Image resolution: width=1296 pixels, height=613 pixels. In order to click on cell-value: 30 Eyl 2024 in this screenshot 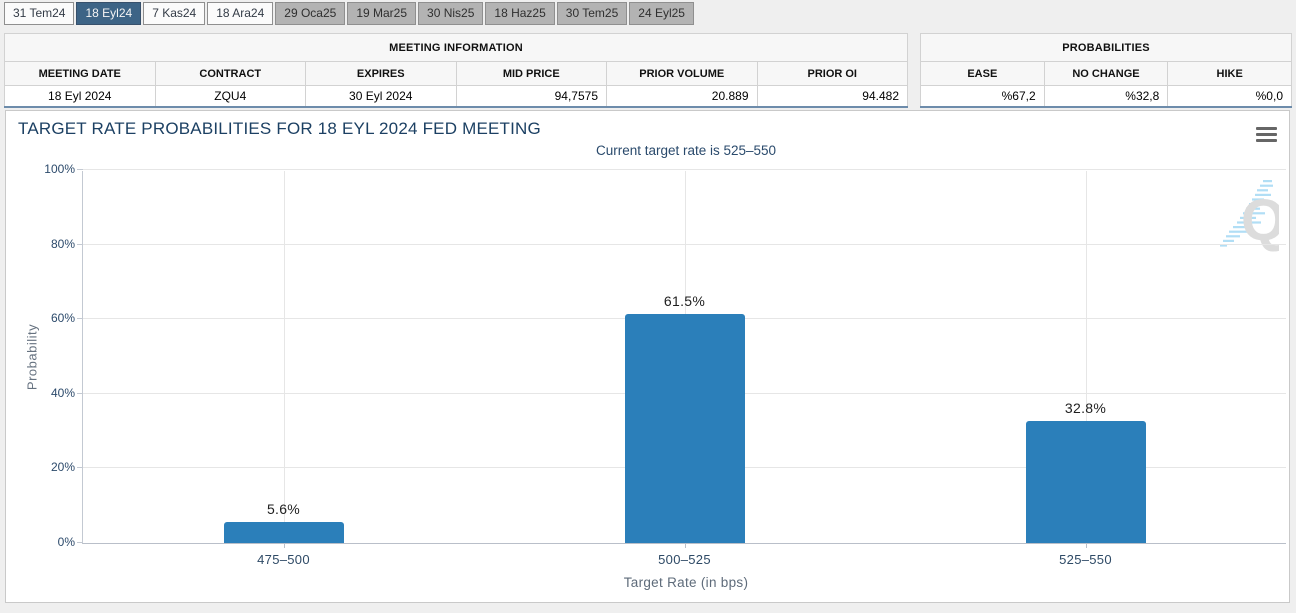, I will do `click(381, 96)`.